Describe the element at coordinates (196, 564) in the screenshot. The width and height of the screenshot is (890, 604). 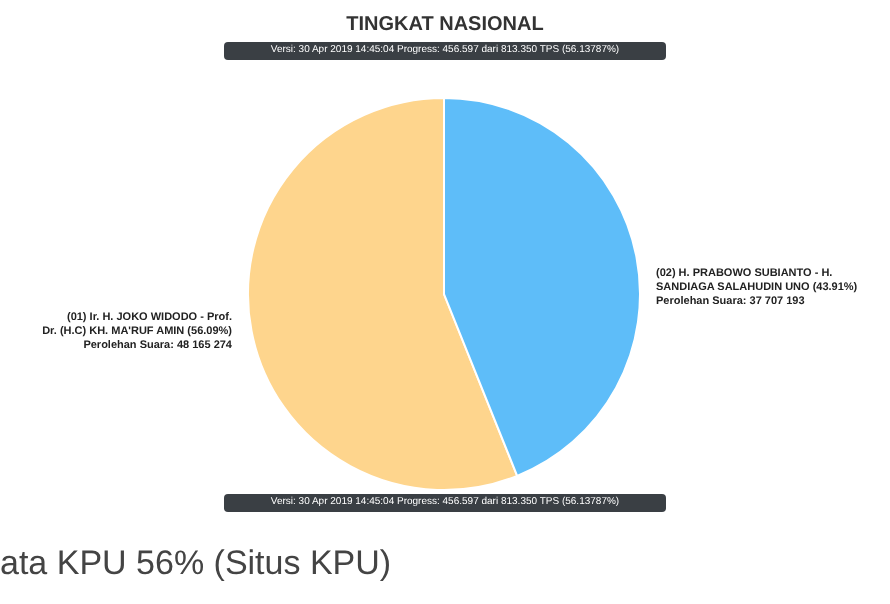
I see `text: ata KPU 56% (Situs KPU)` at that location.